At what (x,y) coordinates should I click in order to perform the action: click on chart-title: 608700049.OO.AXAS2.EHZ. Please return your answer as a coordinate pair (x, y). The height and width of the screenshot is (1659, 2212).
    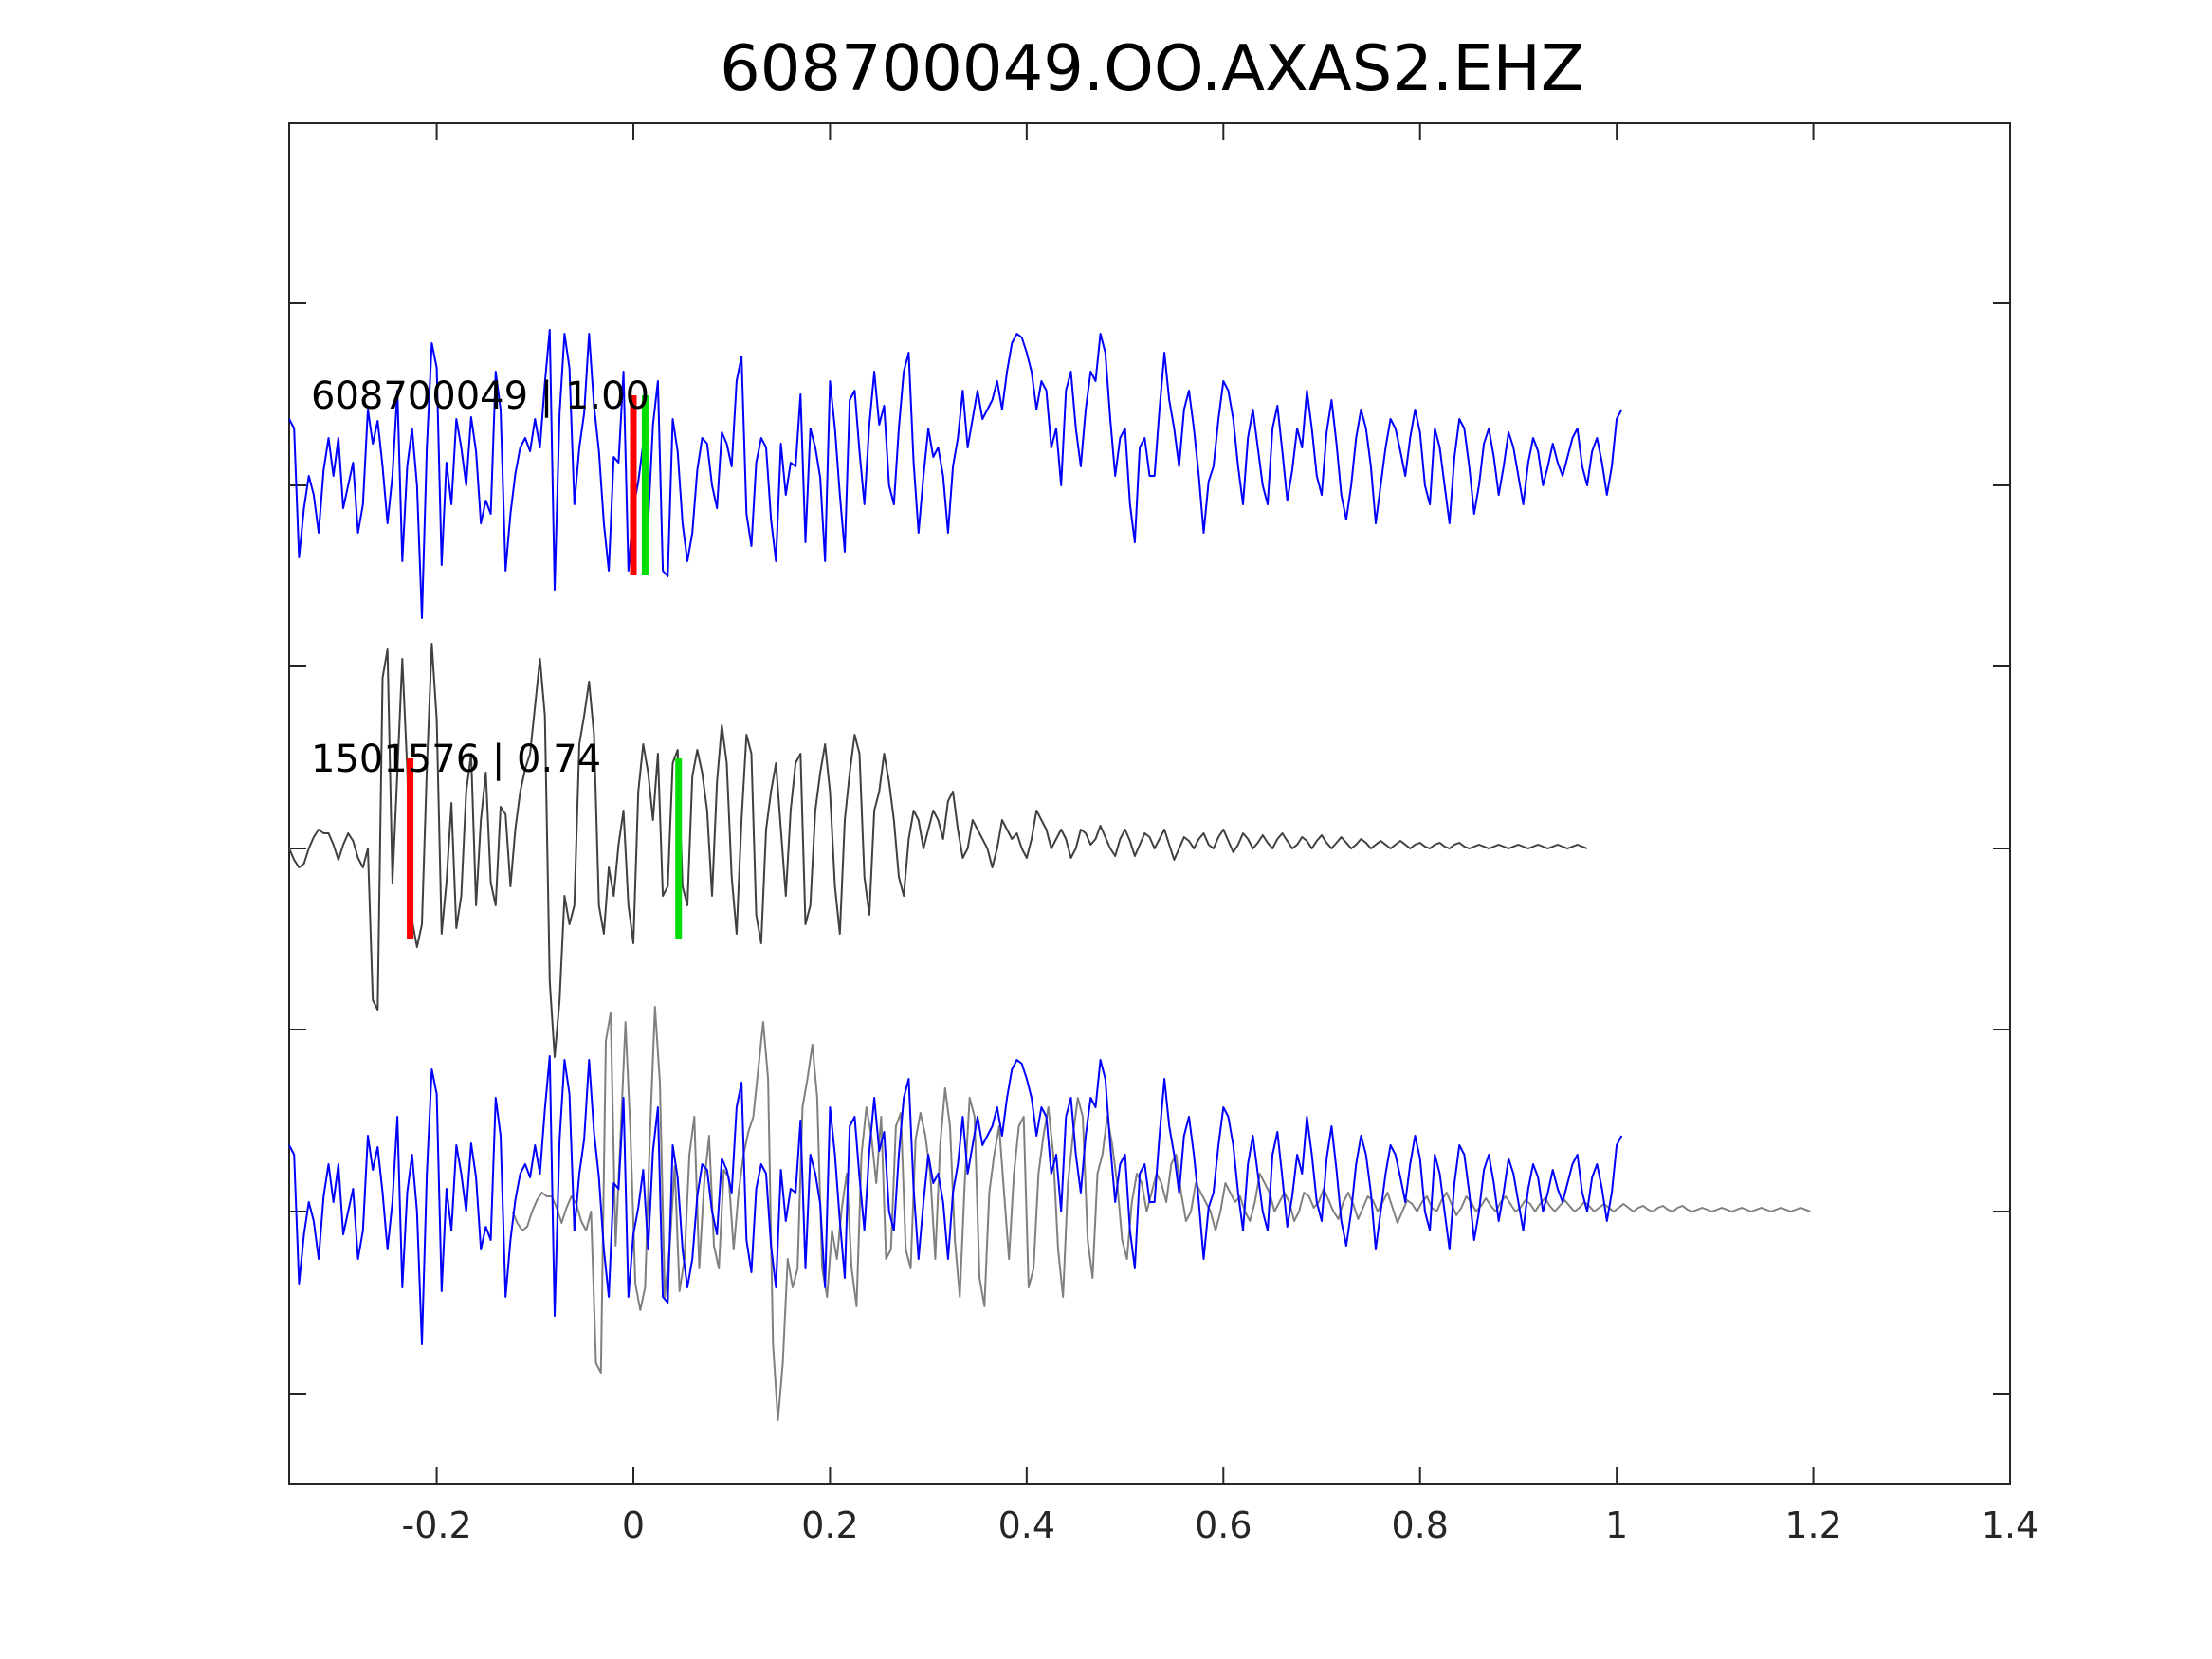
    Looking at the image, I should click on (1152, 68).